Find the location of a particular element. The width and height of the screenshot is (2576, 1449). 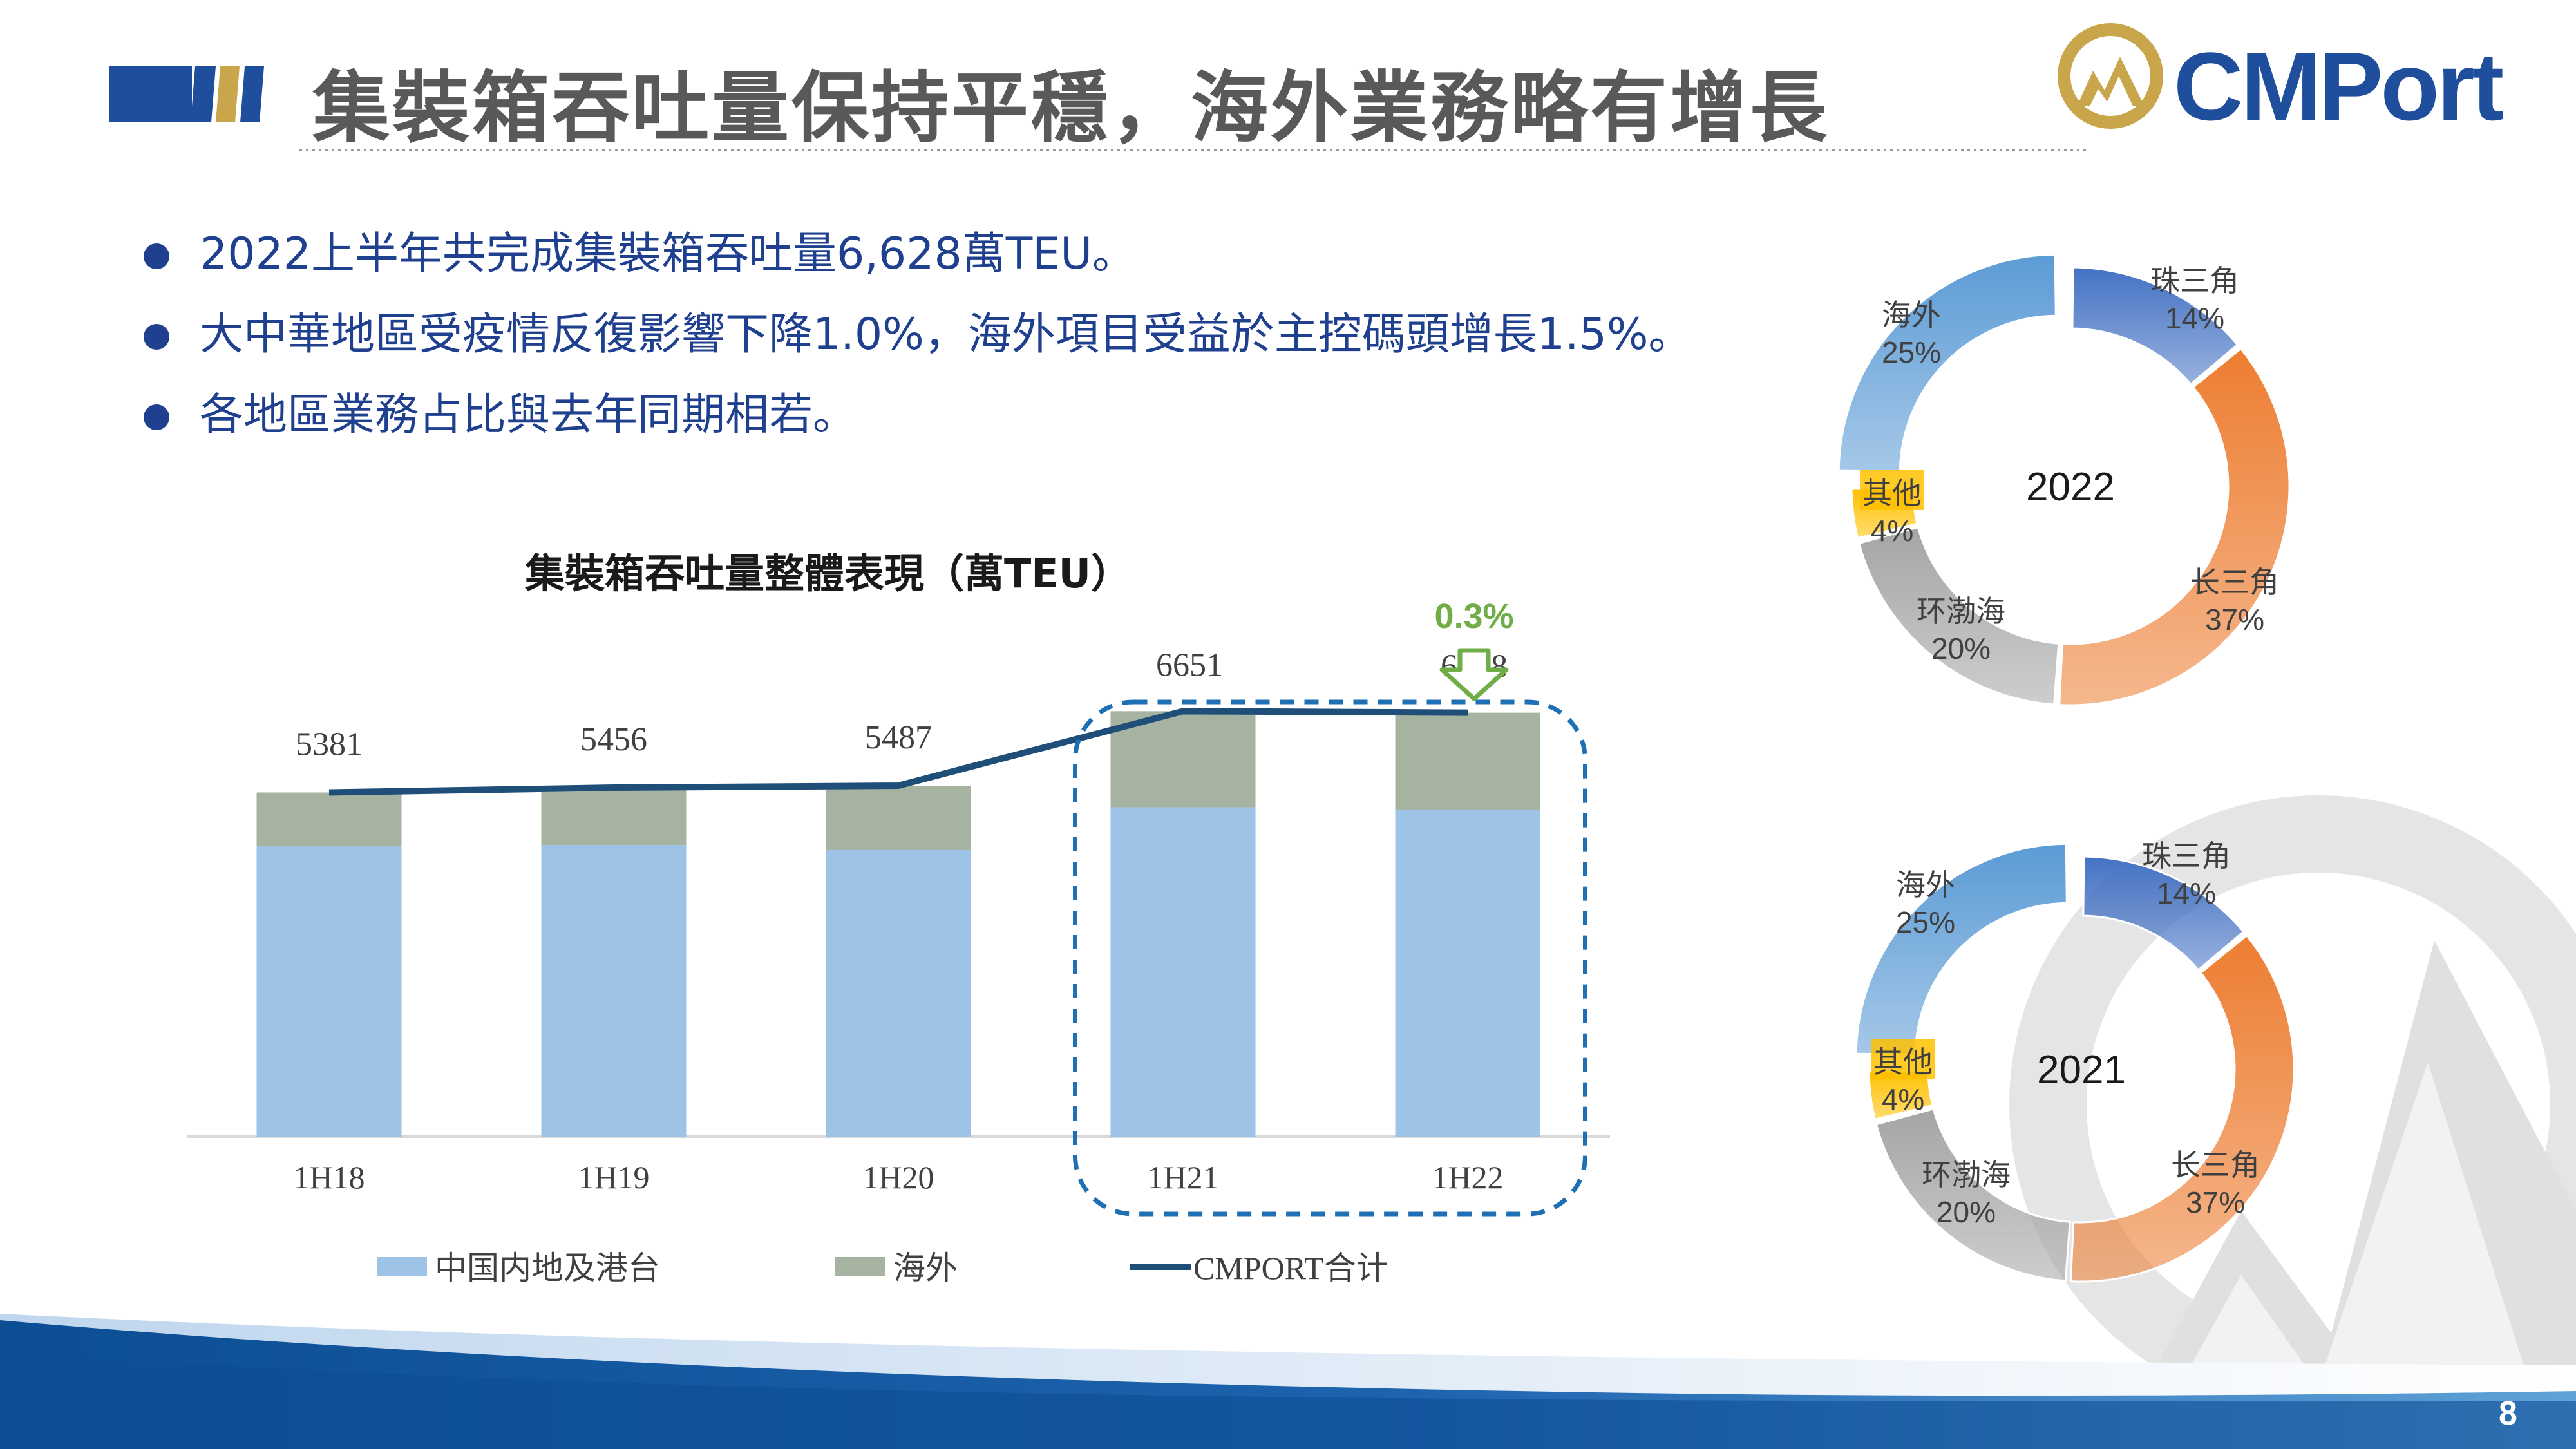

total-data-label: 5456 is located at coordinates (613, 740).